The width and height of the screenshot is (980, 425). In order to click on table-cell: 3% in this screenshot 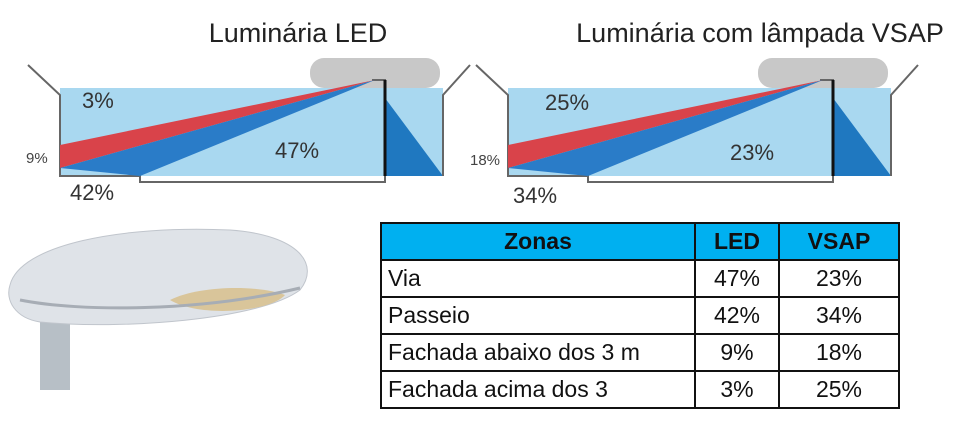, I will do `click(737, 389)`.